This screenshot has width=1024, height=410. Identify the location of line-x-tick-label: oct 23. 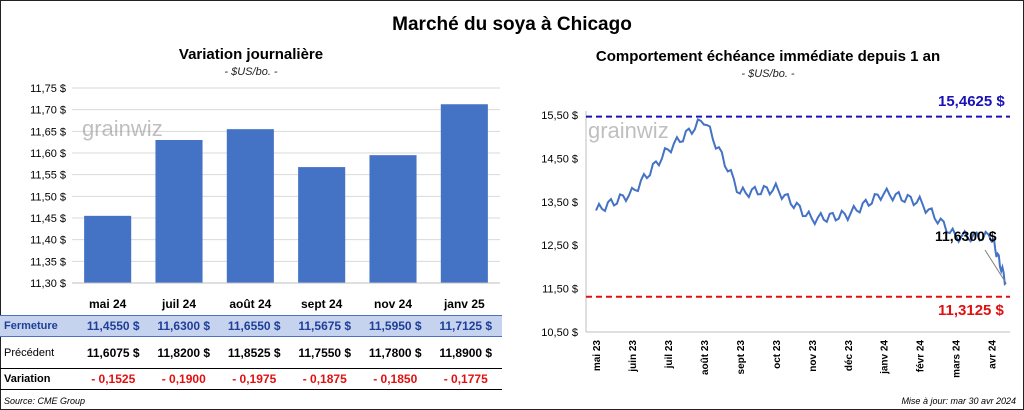
(777, 354).